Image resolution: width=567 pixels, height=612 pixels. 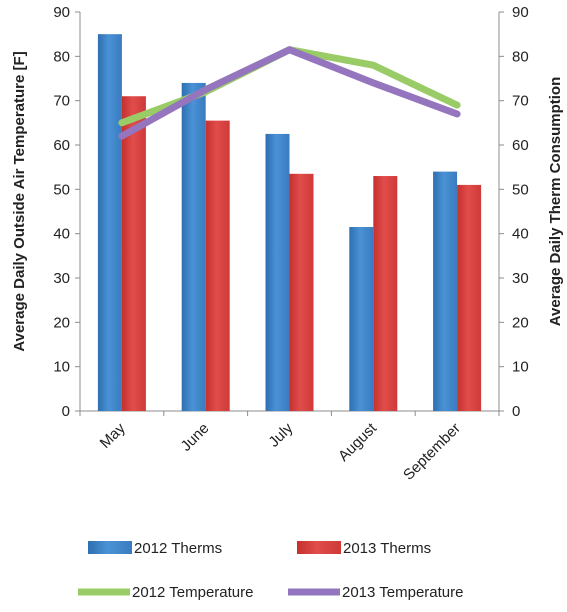 I want to click on right-tick-label: 80, so click(x=520, y=56).